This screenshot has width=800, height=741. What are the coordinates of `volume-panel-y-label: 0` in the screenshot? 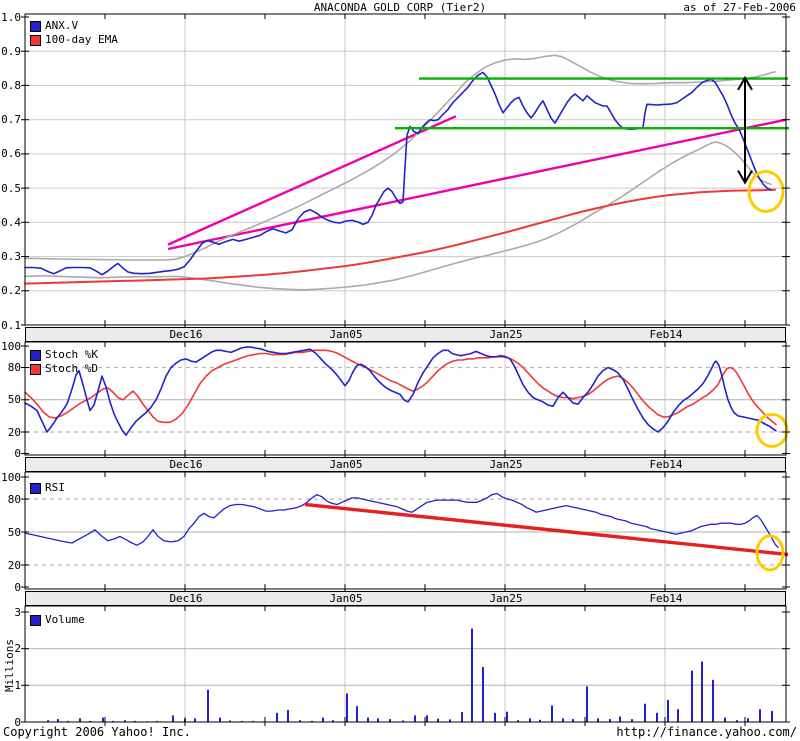 It's located at (17, 722).